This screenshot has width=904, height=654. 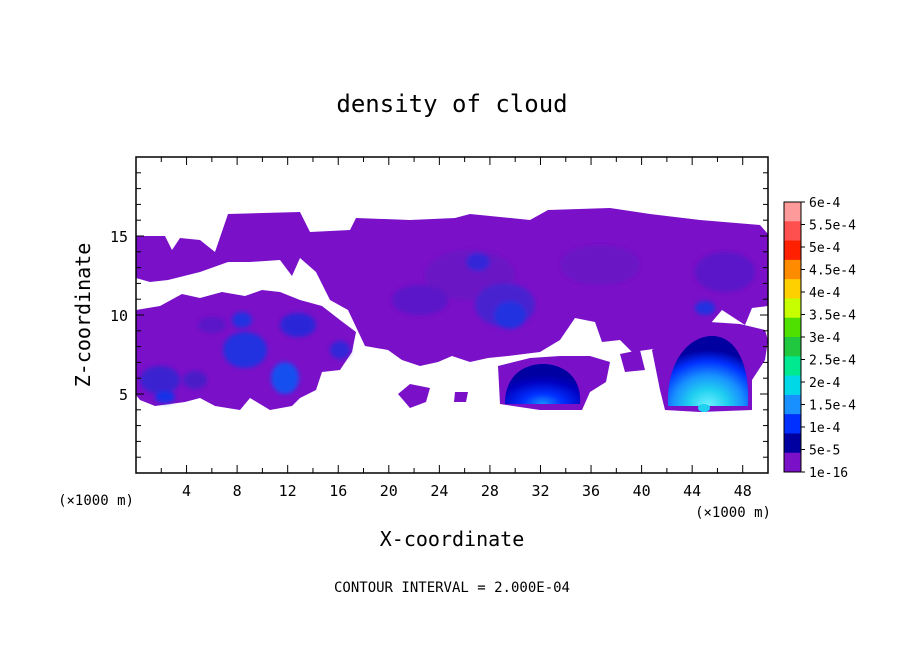 I want to click on colorbar-label: 5e-4, so click(x=824, y=248).